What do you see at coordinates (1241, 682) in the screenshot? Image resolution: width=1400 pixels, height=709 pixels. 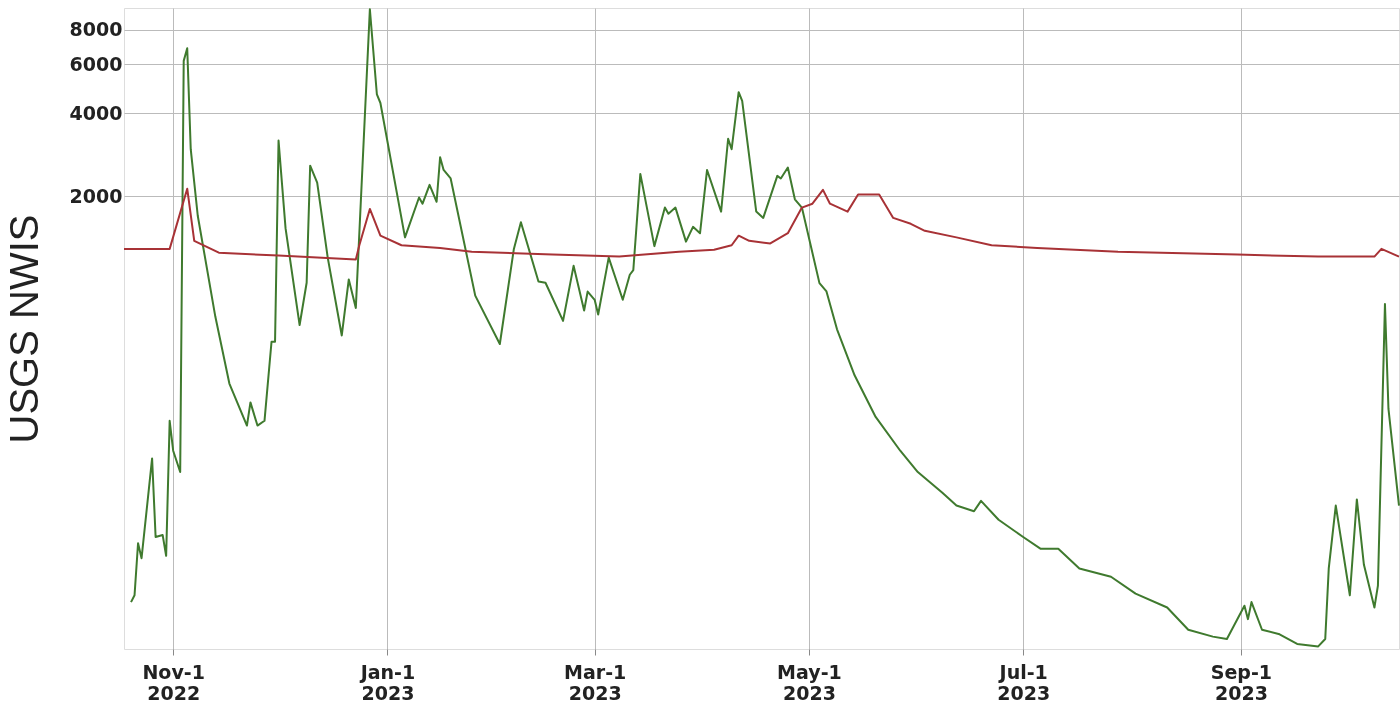 I see `x-tick-label: Sep-1 2023` at bounding box center [1241, 682].